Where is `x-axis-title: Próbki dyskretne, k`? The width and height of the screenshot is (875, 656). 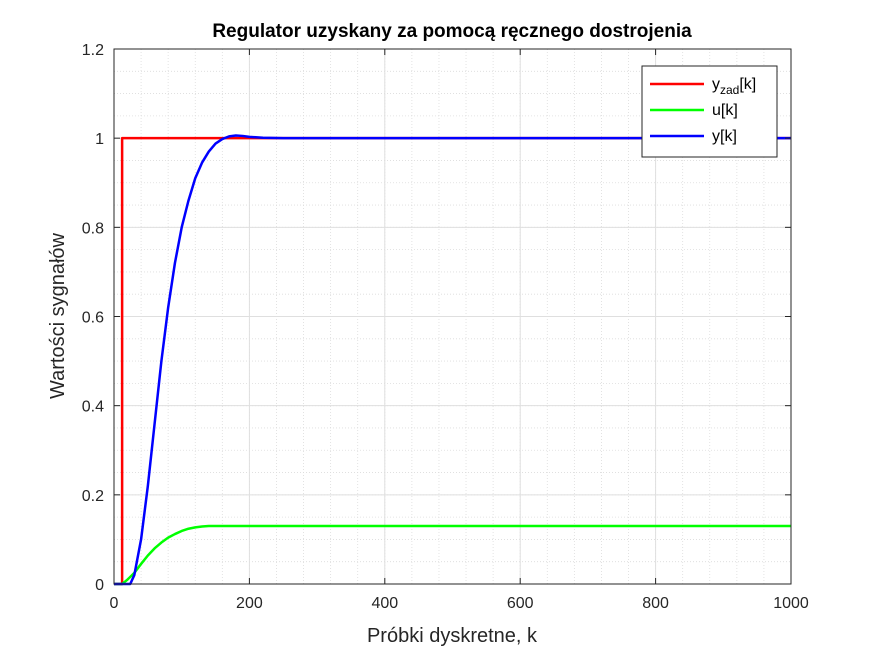
x-axis-title: Próbki dyskretne, k is located at coordinates (452, 636).